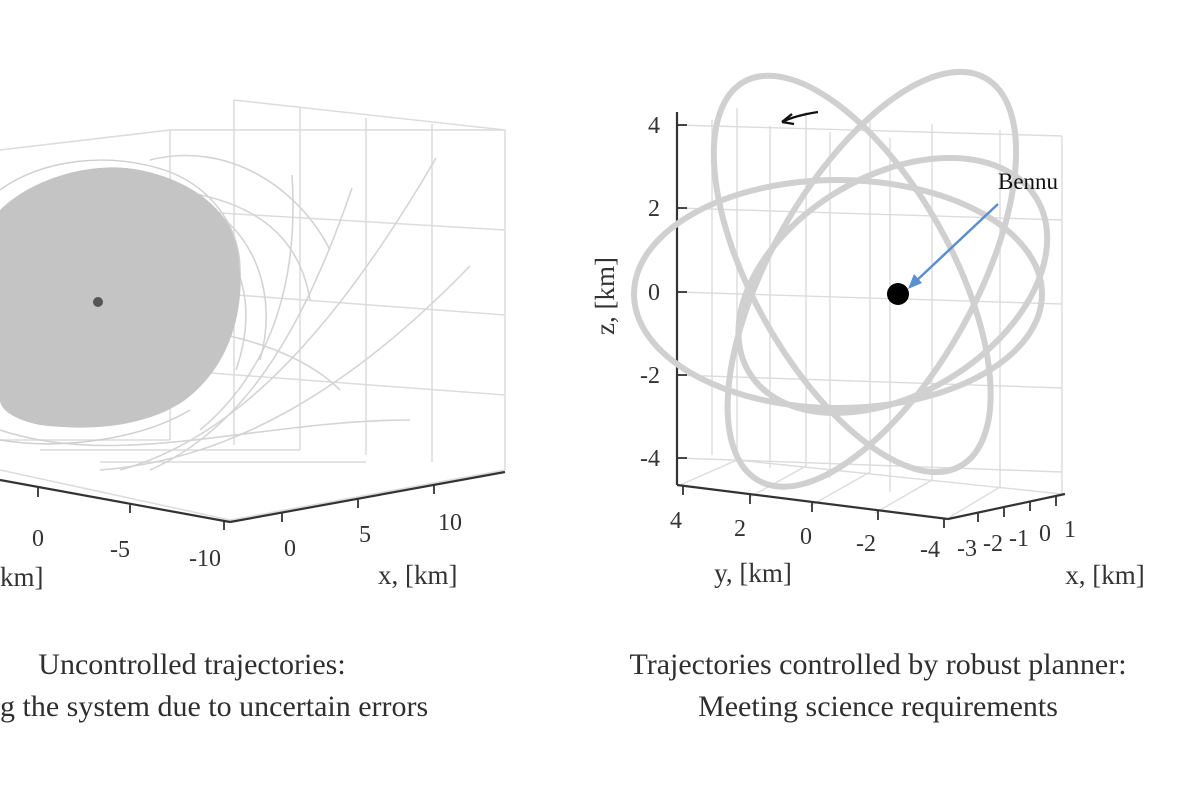 This screenshot has height=800, width=1200. Describe the element at coordinates (1019, 539) in the screenshot. I see `right-x-tick: -1` at that location.